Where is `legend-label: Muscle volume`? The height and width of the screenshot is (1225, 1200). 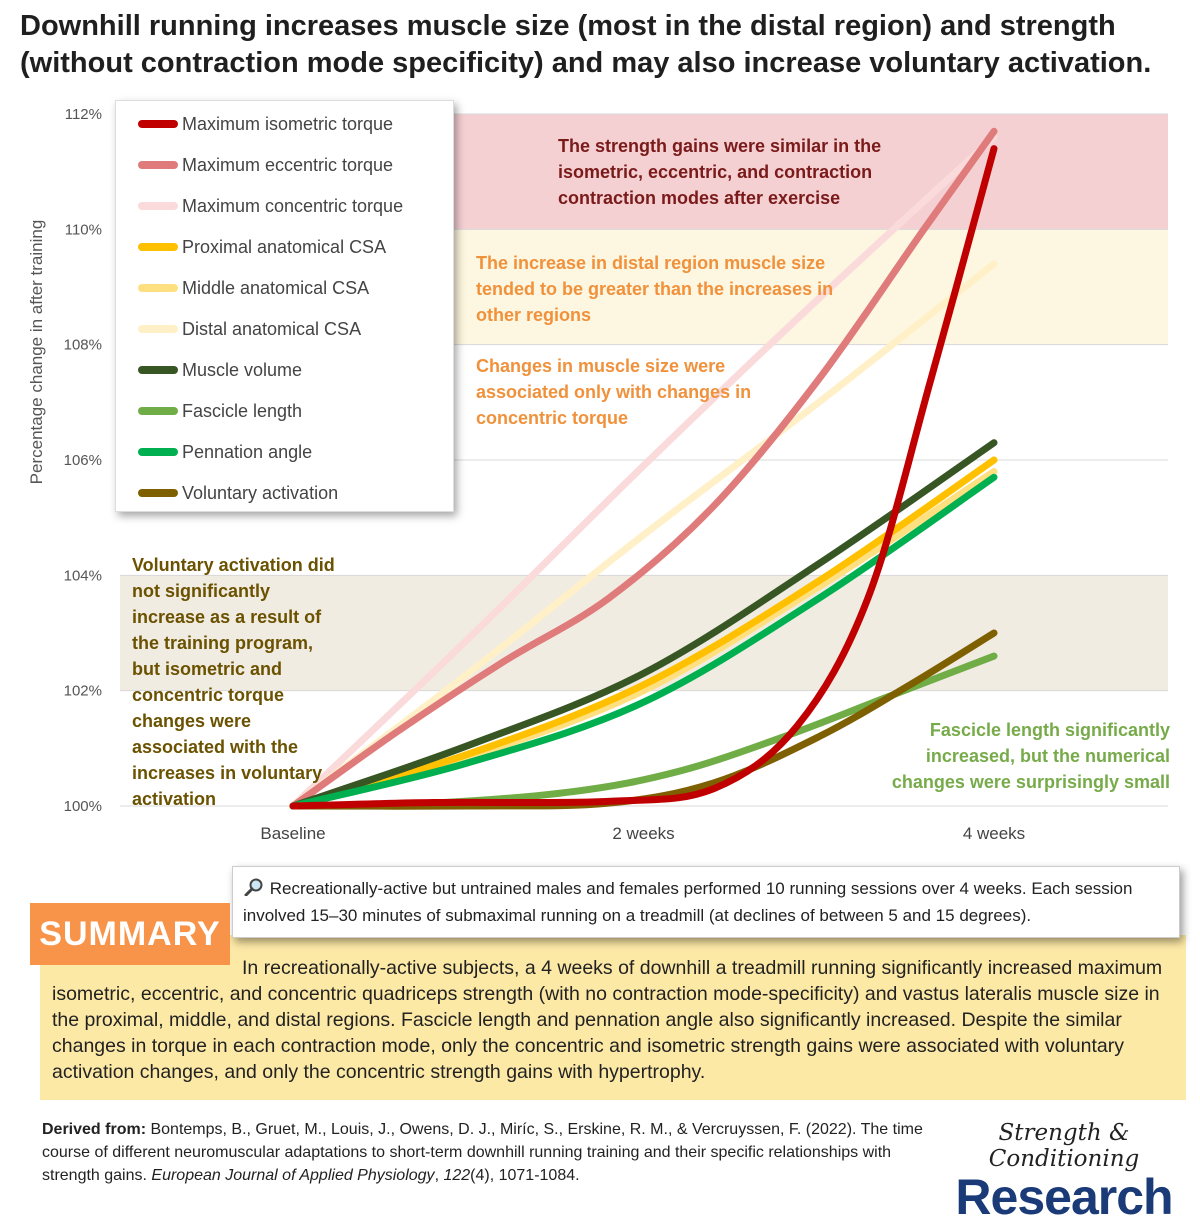
legend-label: Muscle volume is located at coordinates (242, 369).